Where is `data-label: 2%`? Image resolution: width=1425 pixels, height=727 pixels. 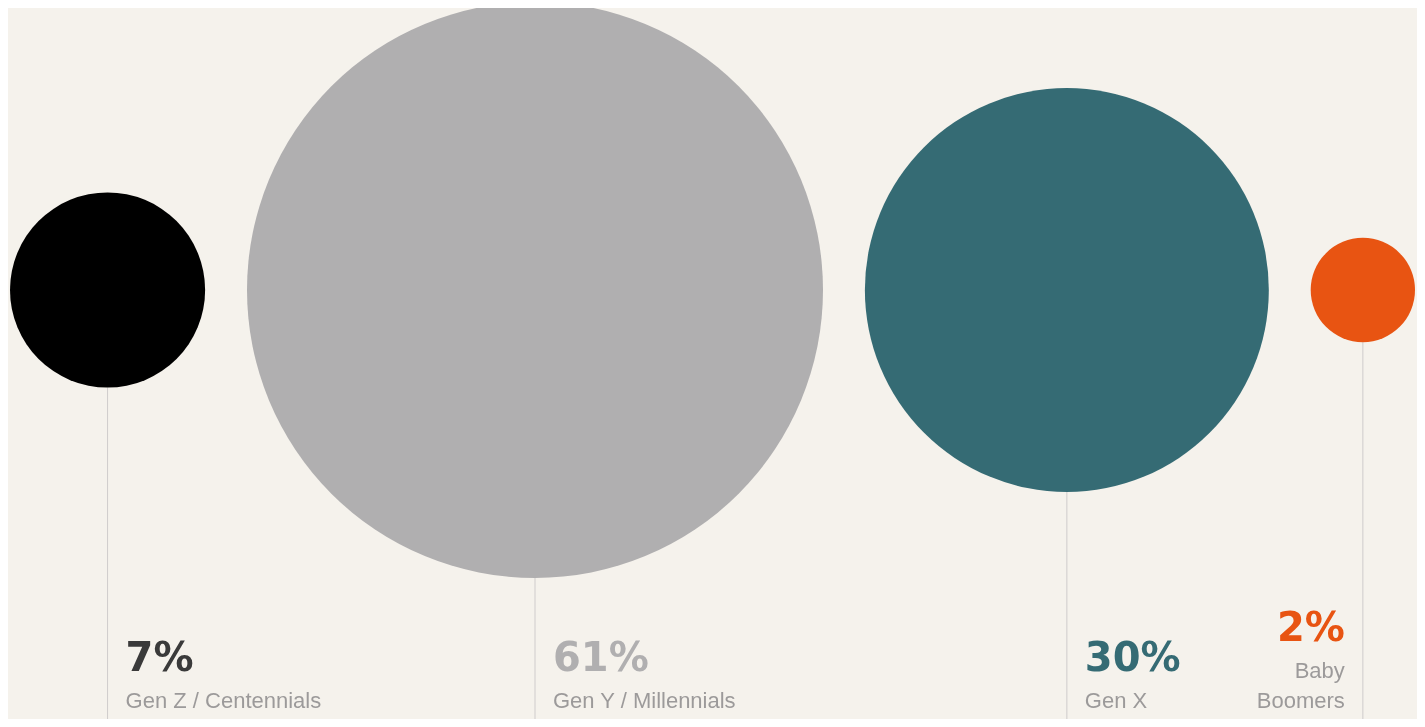
data-label: 2% is located at coordinates (1310, 627).